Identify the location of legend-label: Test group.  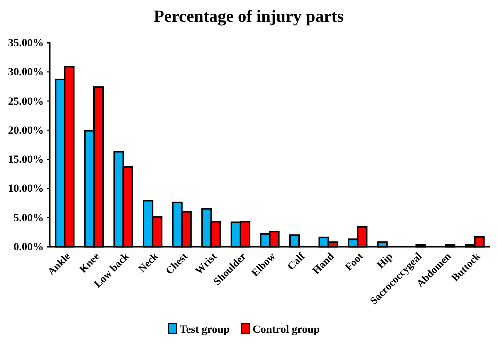
(205, 330).